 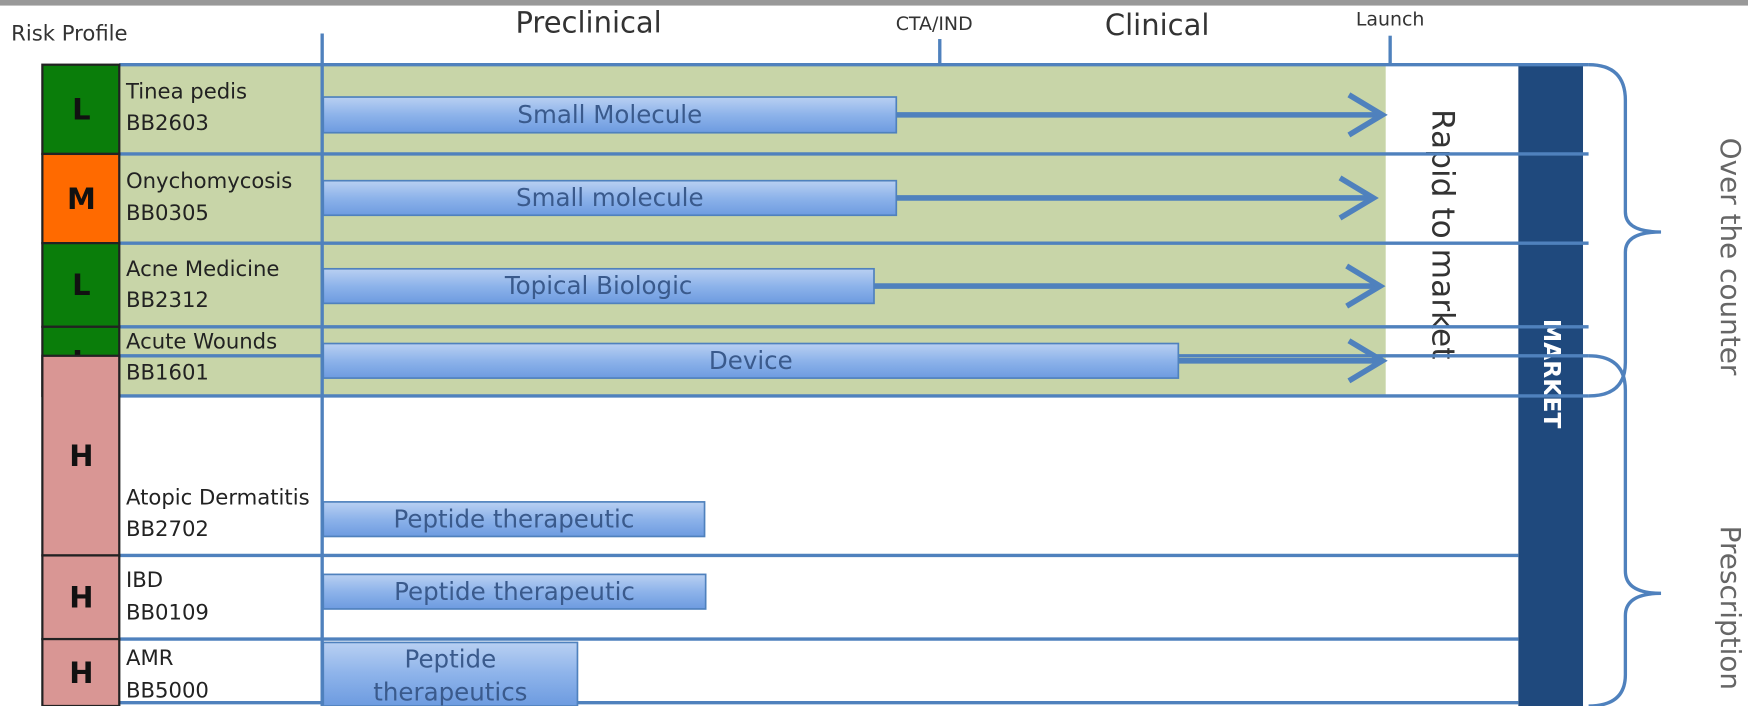 What do you see at coordinates (218, 497) in the screenshot?
I see `row-name: Atopic Dermatitis` at bounding box center [218, 497].